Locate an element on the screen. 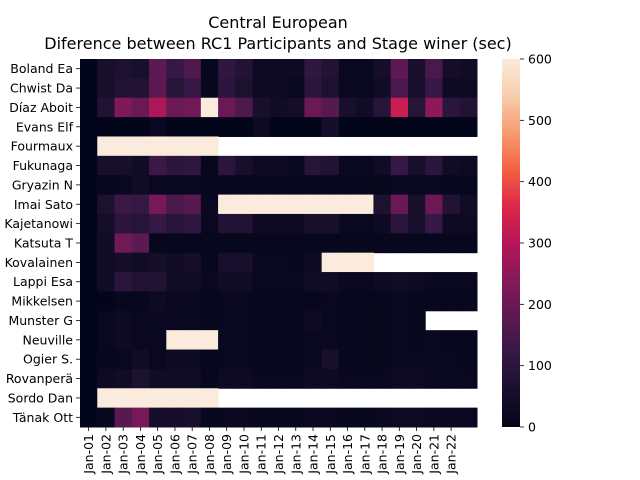 This screenshot has height=480, width=640. colorbar-tick-label: 400 is located at coordinates (540, 181).